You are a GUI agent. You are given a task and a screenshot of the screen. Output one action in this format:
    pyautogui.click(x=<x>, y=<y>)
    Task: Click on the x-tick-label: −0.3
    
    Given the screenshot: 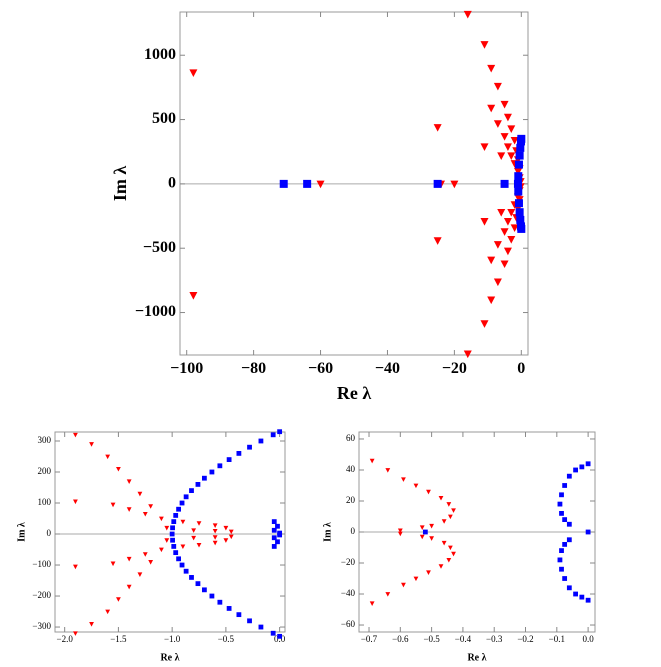 What is the action you would take?
    pyautogui.click(x=494, y=639)
    